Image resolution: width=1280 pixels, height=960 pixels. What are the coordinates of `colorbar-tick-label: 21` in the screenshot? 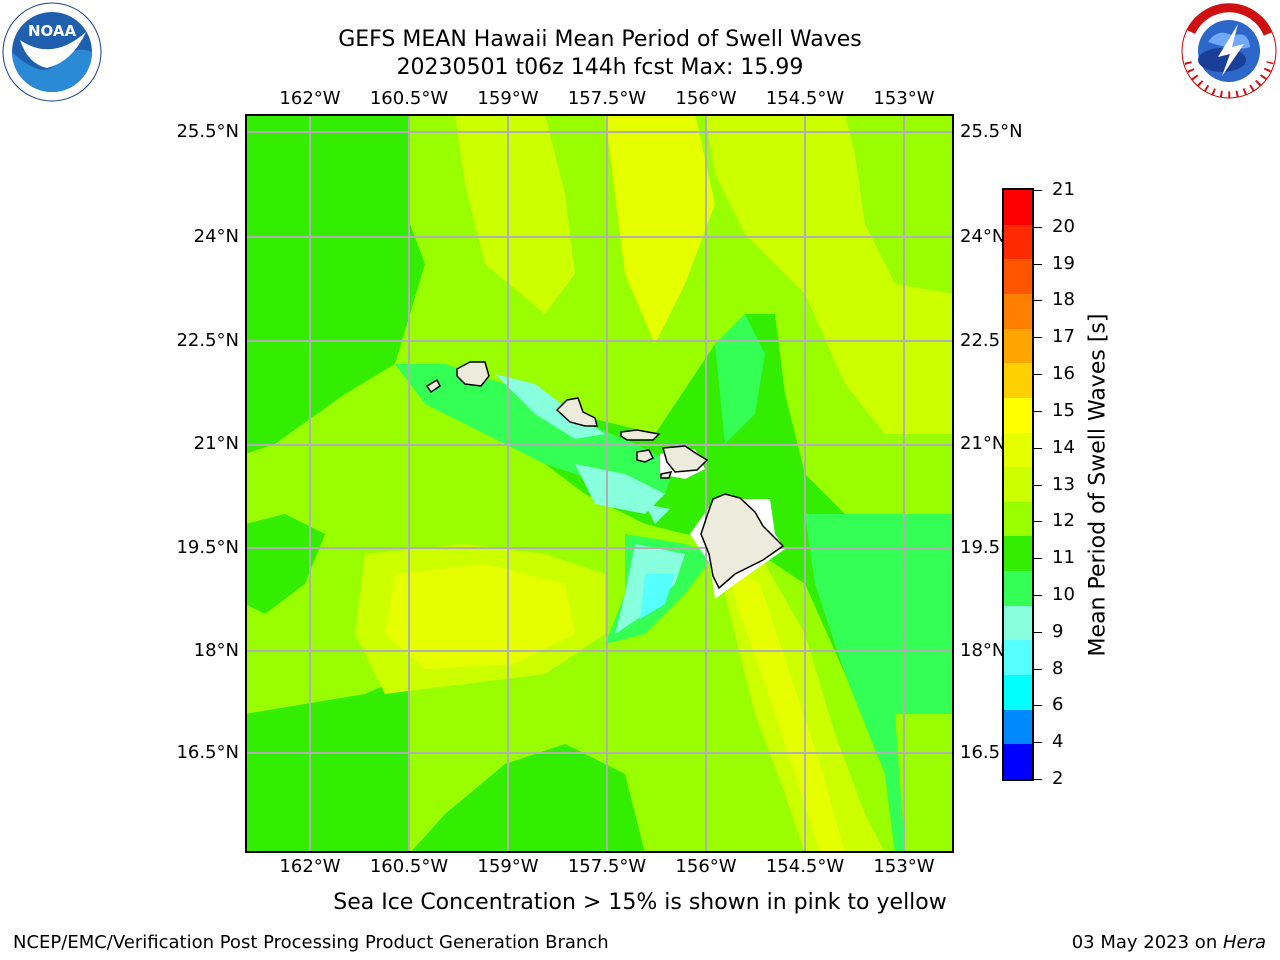 It's located at (1063, 189).